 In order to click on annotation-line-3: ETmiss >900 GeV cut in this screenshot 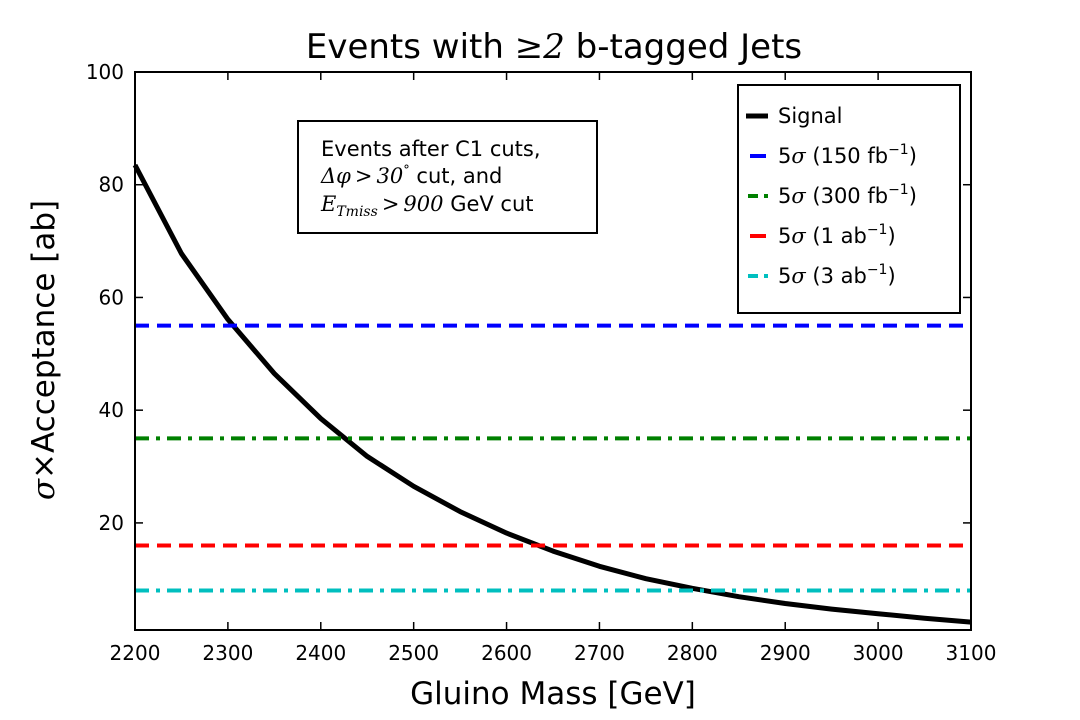, I will do `click(427, 206)`.